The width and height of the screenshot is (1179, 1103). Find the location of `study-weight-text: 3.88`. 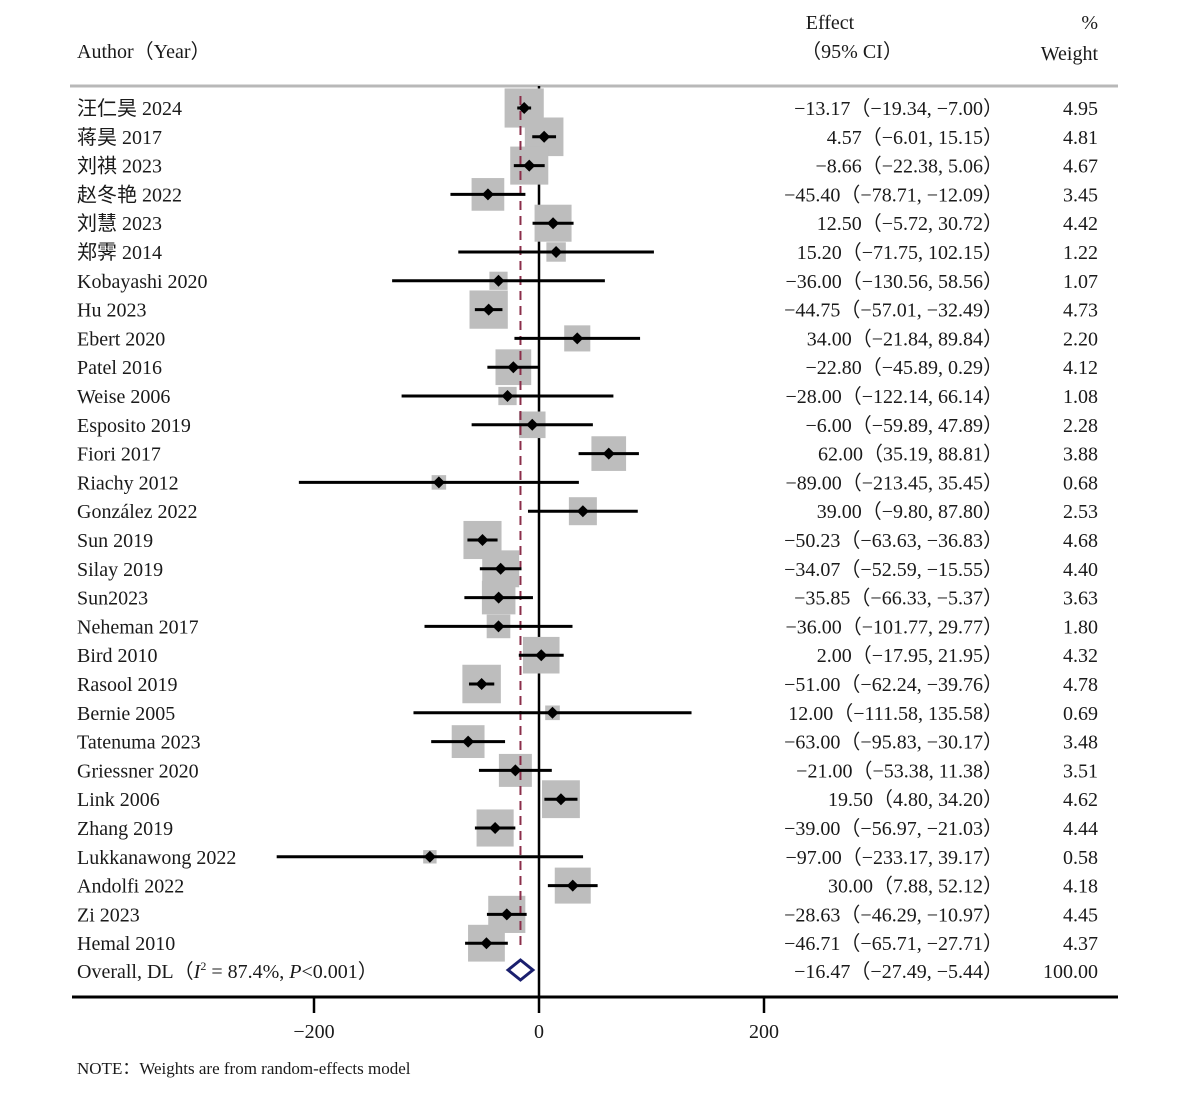

study-weight-text: 3.88 is located at coordinates (1080, 455).